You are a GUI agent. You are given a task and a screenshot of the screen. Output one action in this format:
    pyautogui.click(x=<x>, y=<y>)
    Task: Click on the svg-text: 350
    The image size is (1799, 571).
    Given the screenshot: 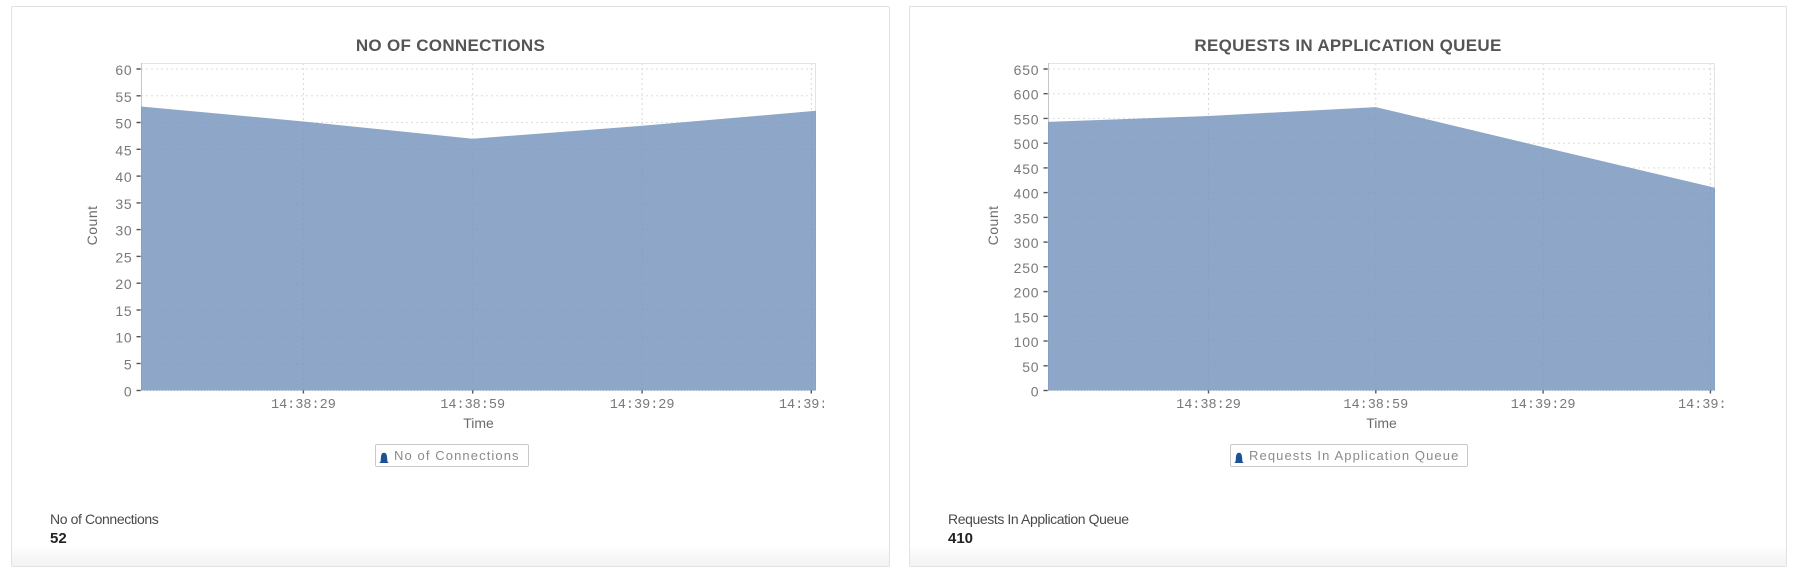 What is the action you would take?
    pyautogui.click(x=1027, y=218)
    